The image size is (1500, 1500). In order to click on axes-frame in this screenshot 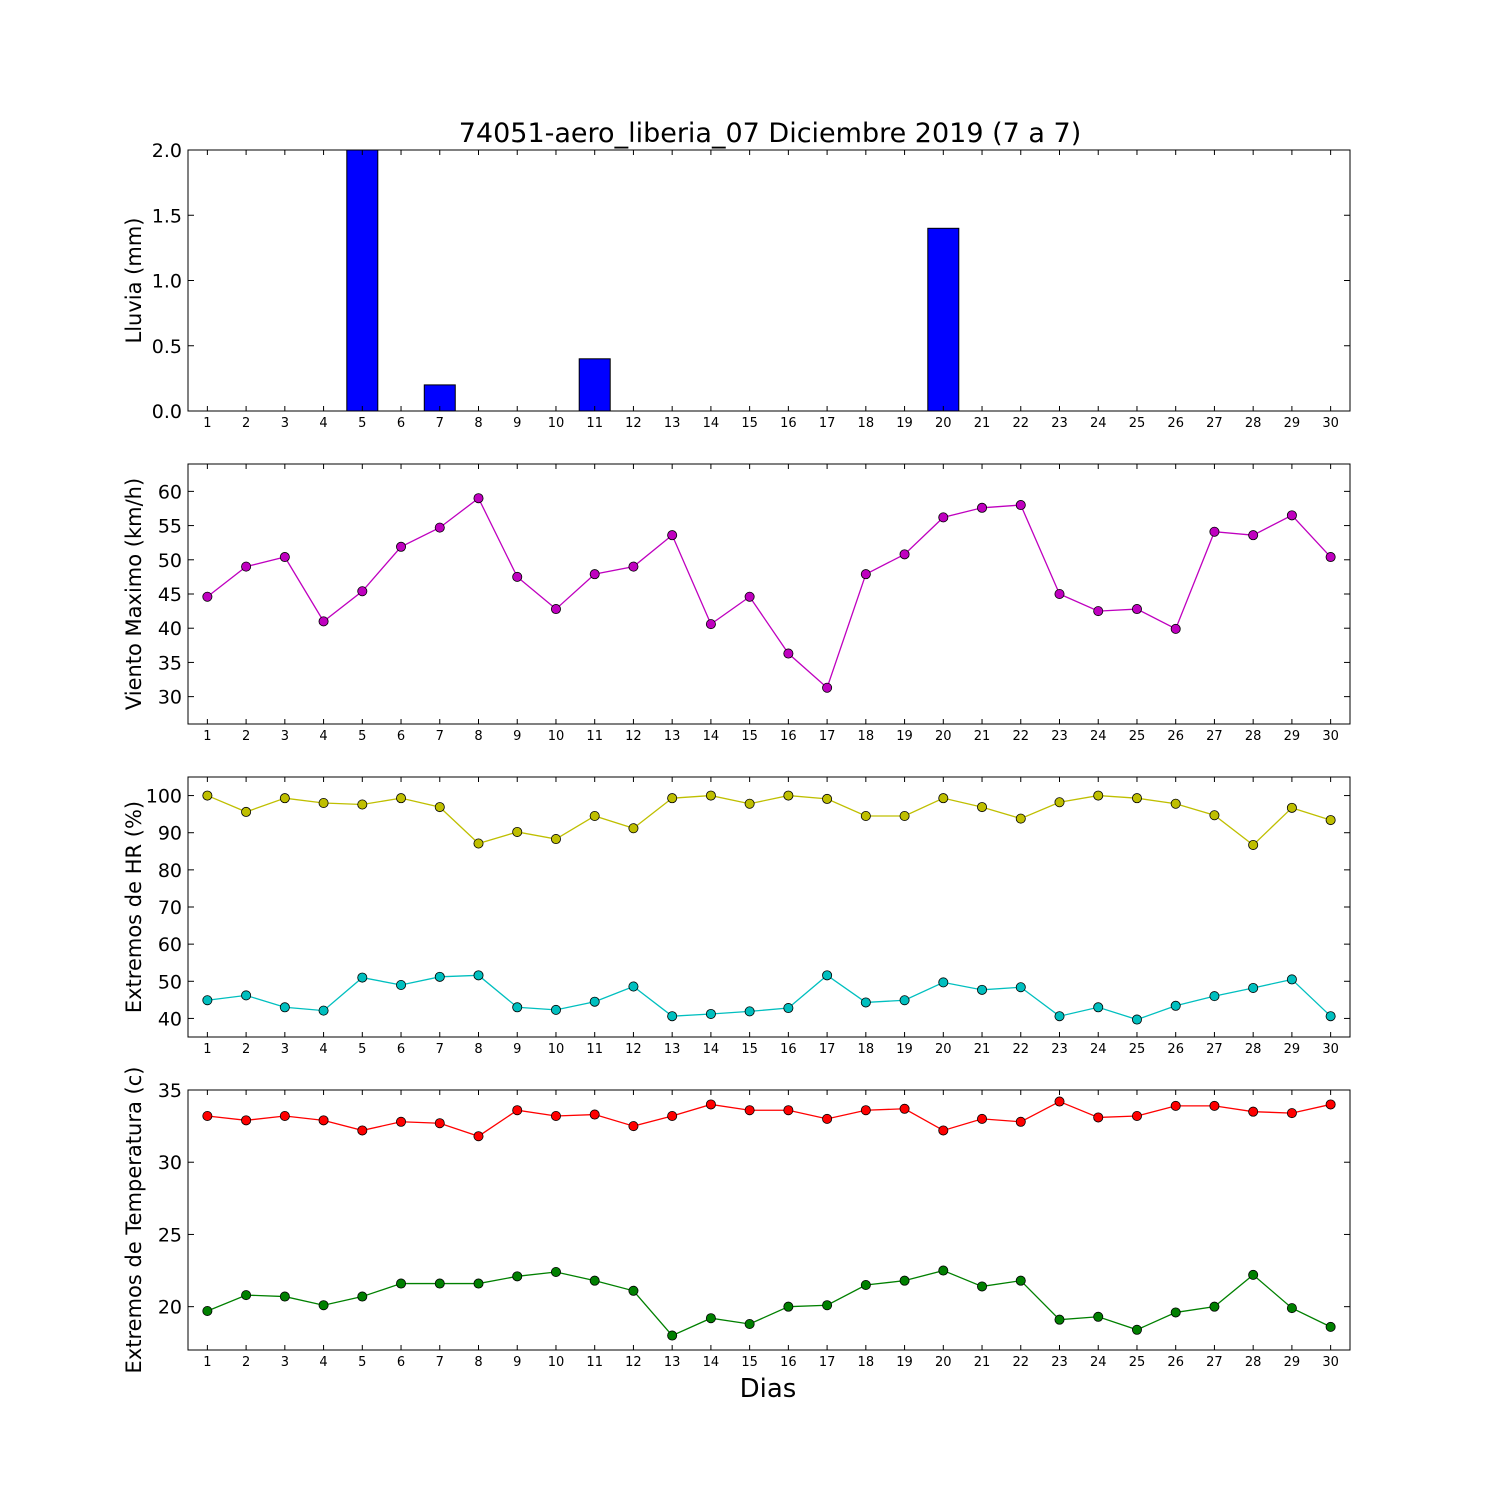, I will do `click(769, 907)`.